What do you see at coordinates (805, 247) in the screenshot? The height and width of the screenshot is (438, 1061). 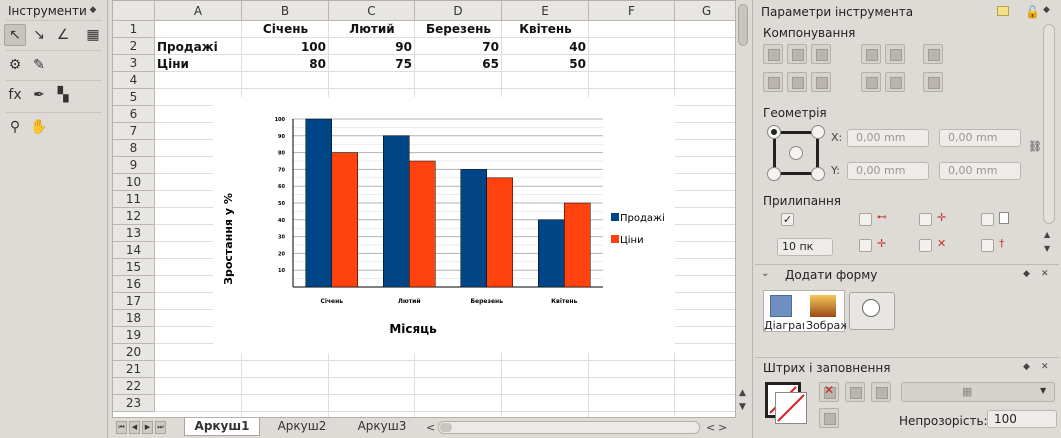 I see `snap-distance-input: 10 пк` at bounding box center [805, 247].